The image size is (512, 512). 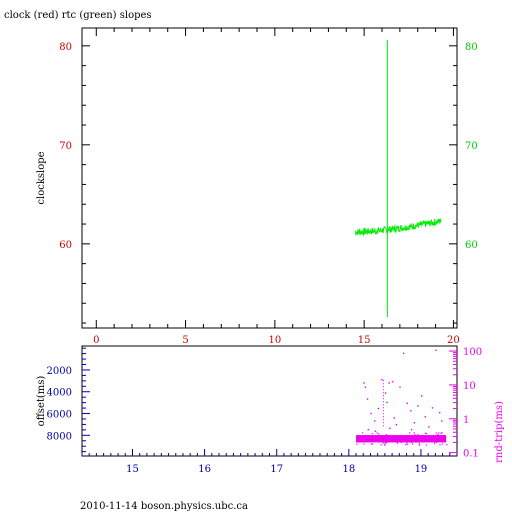 I want to click on chart-title: clock (red) rtc (green) slopes, so click(x=78, y=15).